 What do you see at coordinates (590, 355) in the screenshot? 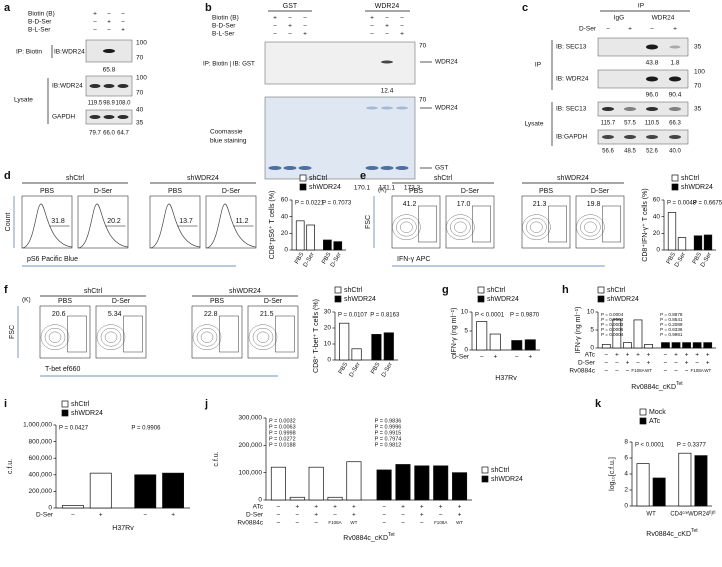
I see `row-label: ATc` at bounding box center [590, 355].